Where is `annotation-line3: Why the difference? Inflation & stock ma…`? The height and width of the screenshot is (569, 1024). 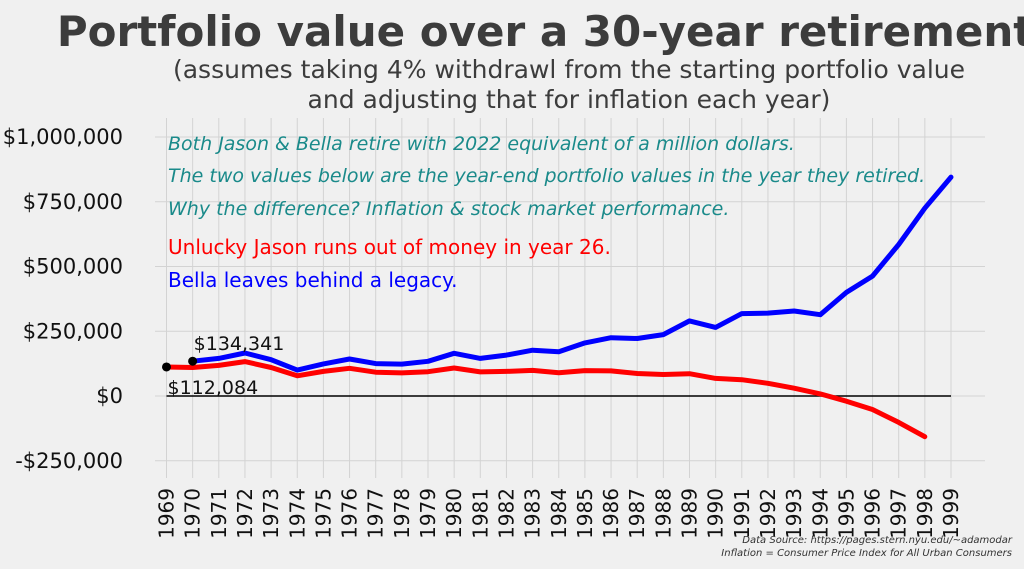
annotation-line3: Why the difference? Inflation & stock ma… is located at coordinates (448, 209).